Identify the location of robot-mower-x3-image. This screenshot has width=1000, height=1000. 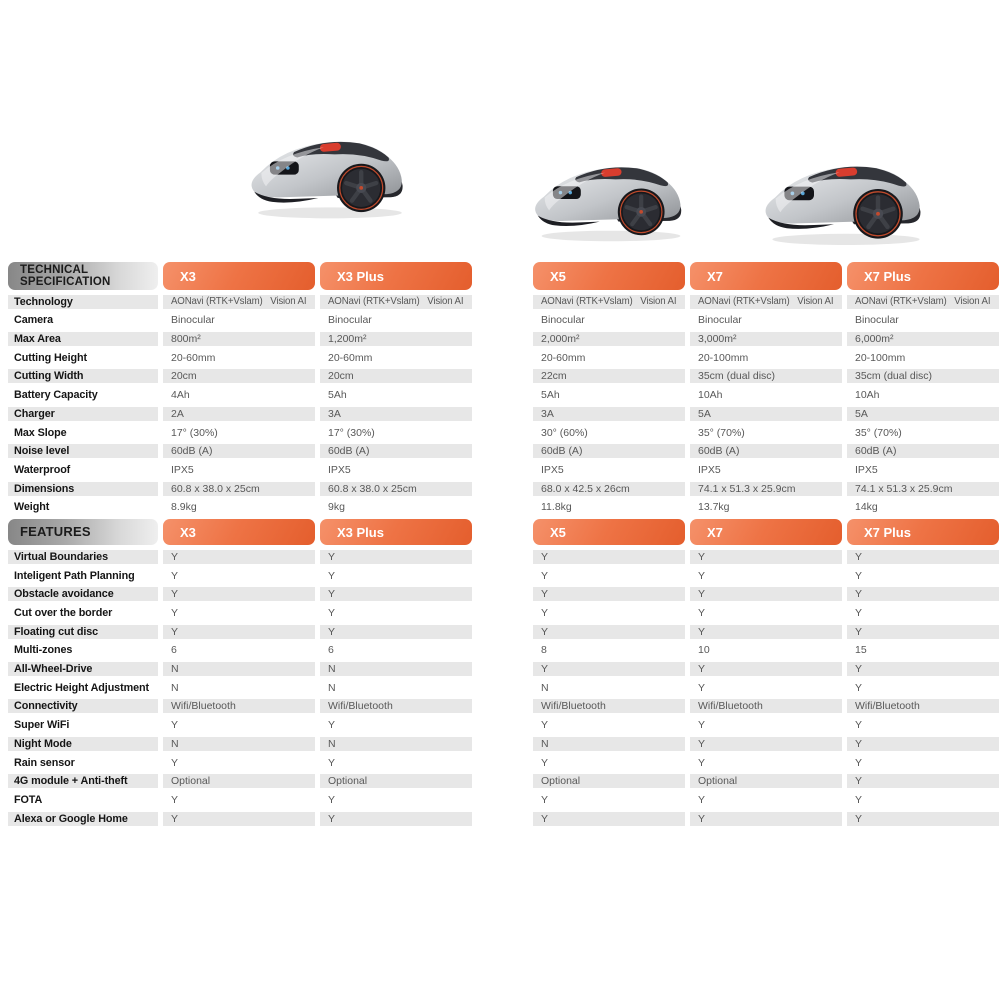
(327, 180).